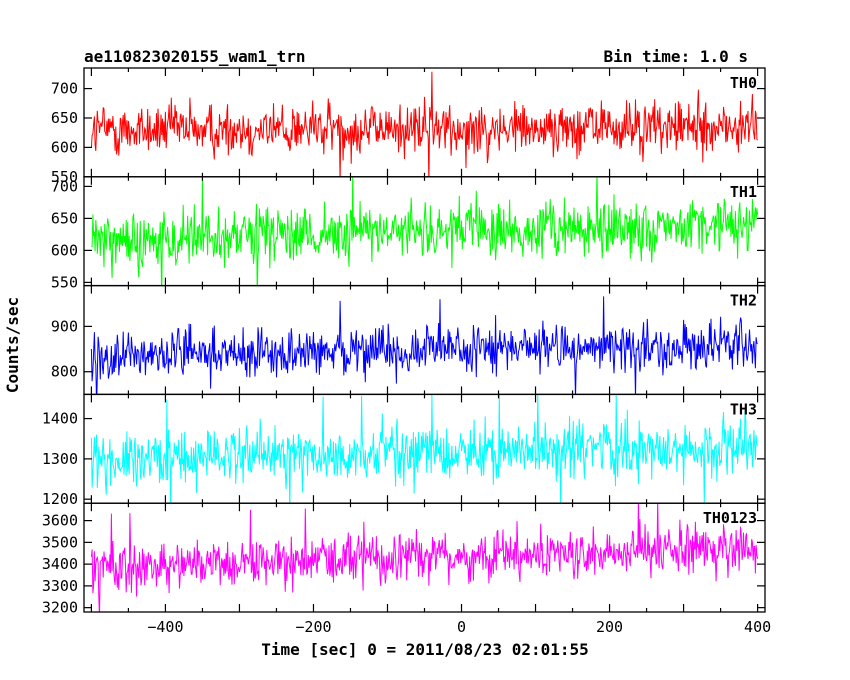 The height and width of the screenshot is (680, 850). Describe the element at coordinates (609, 627) in the screenshot. I see `x-tick-label: 200` at that location.